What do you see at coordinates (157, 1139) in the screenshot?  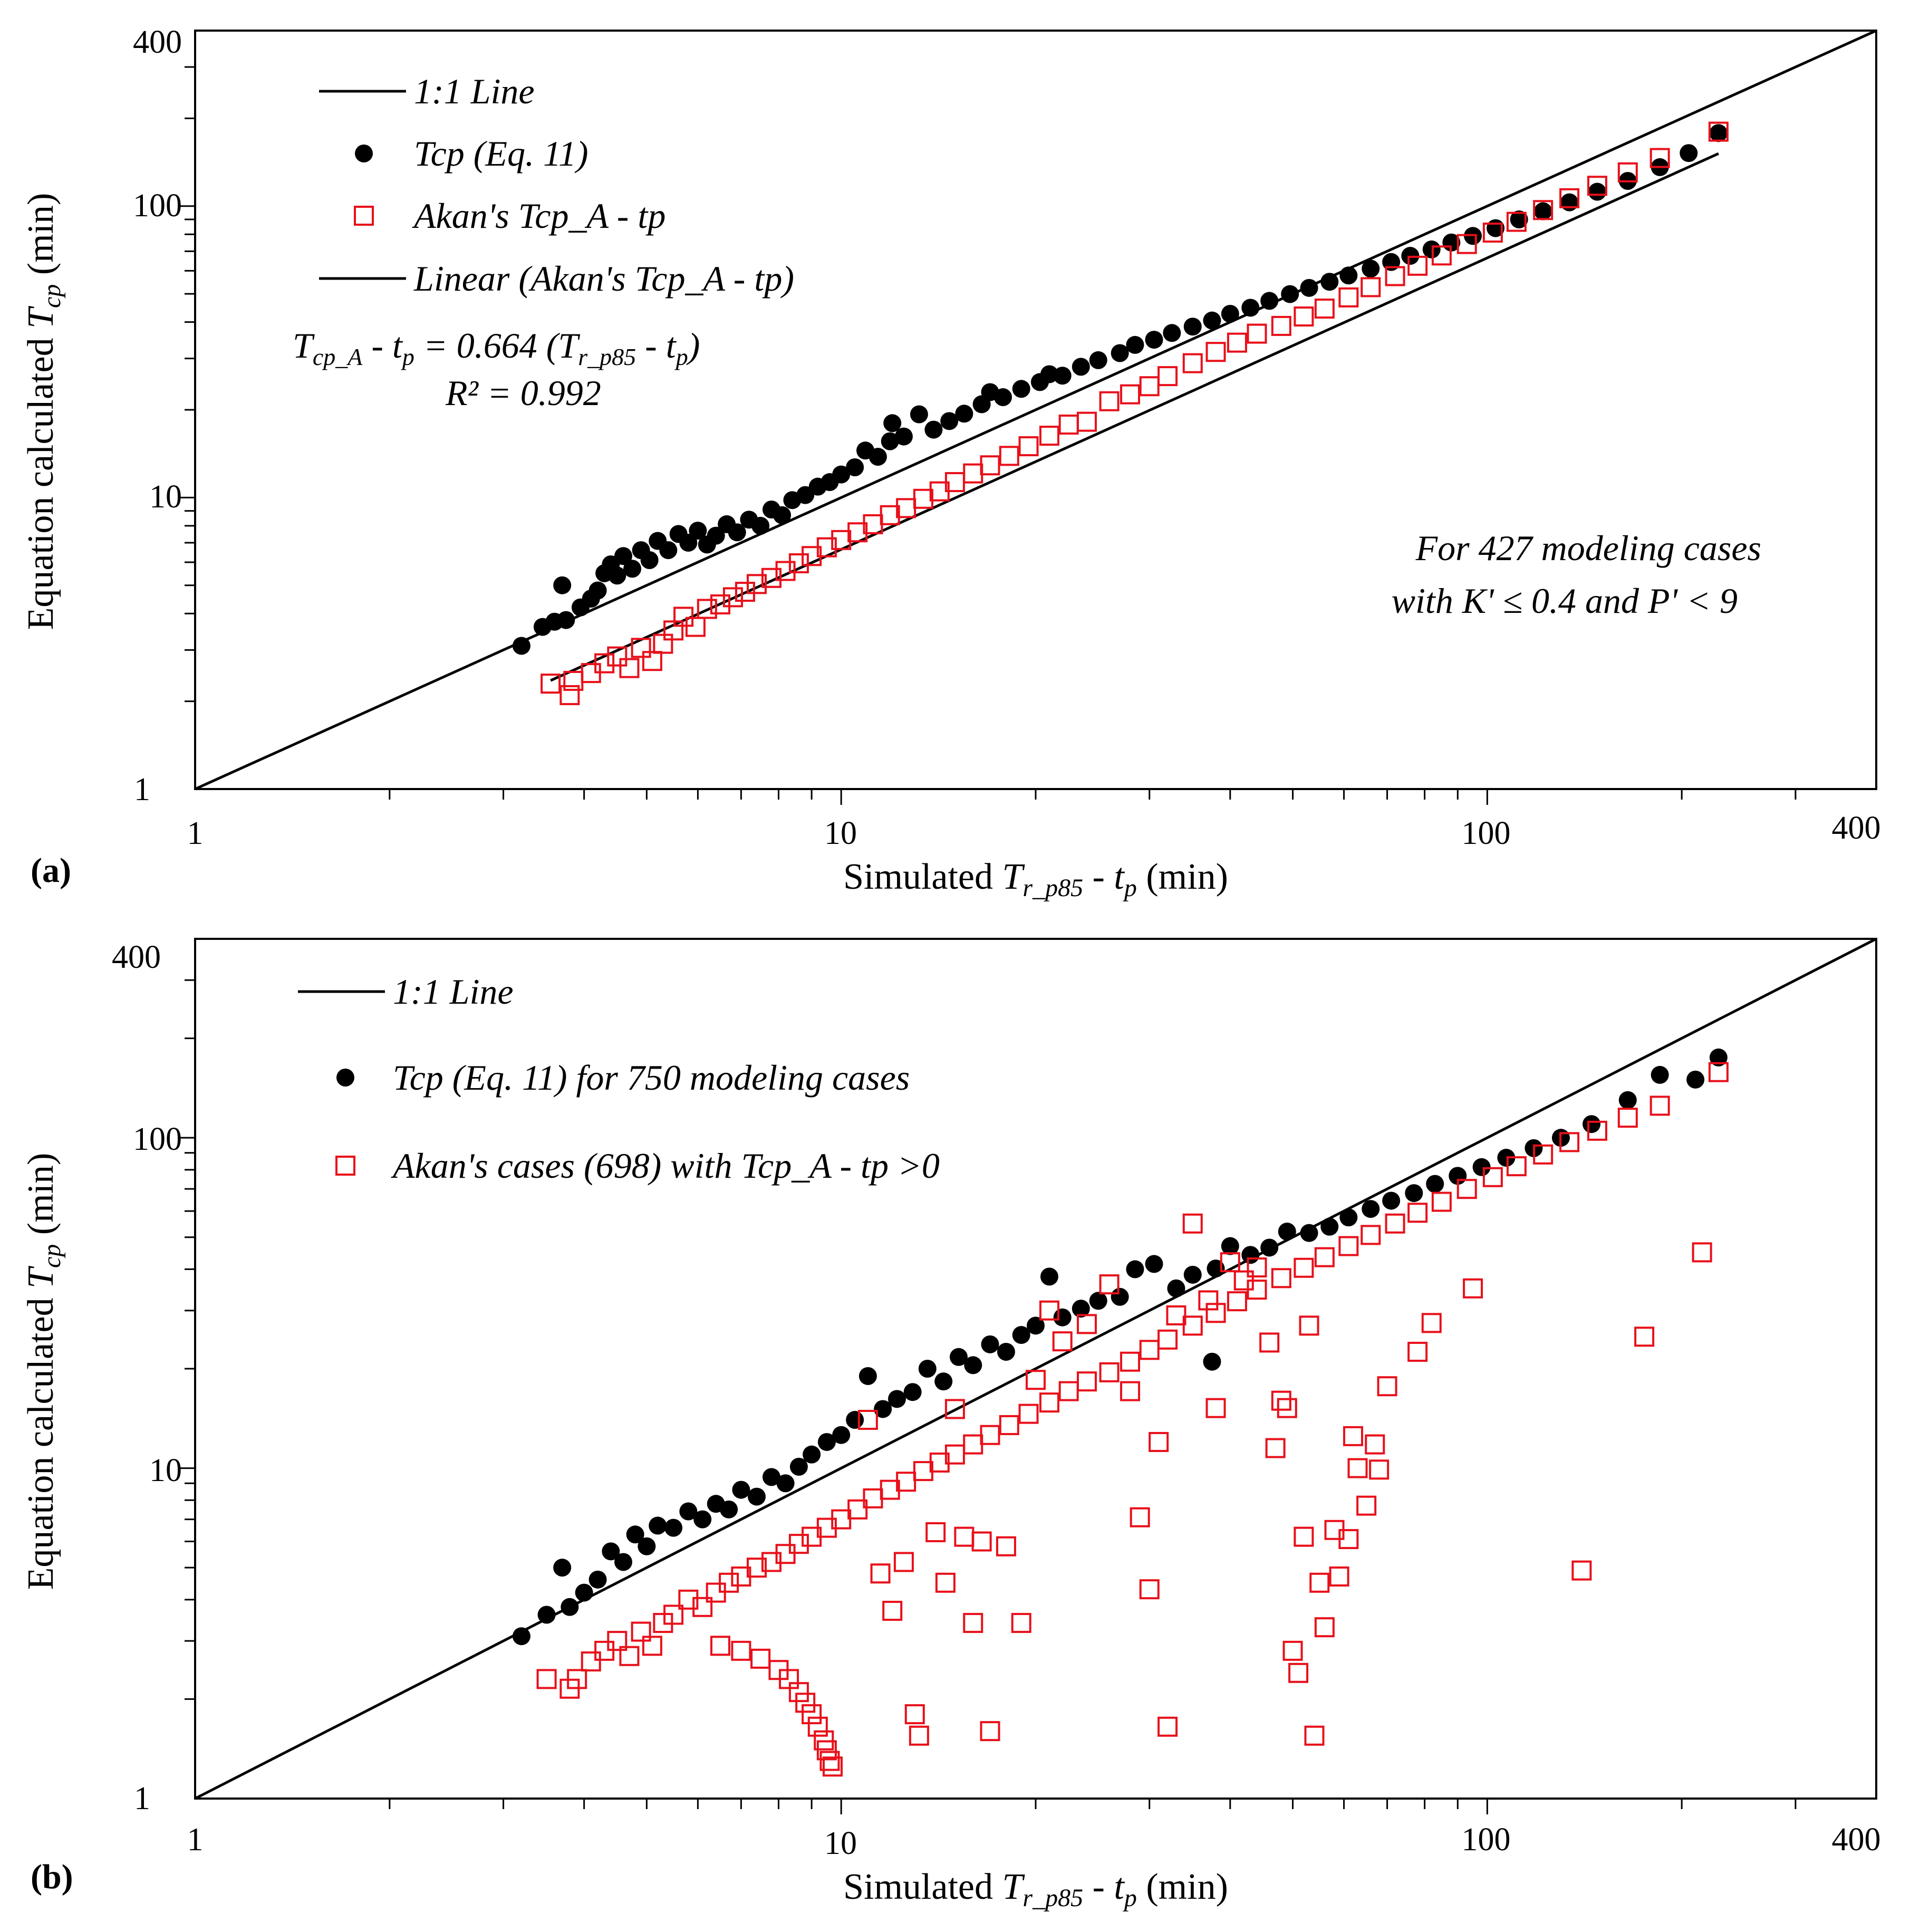 I see `panel-b-y-tick-label-100: 100` at bounding box center [157, 1139].